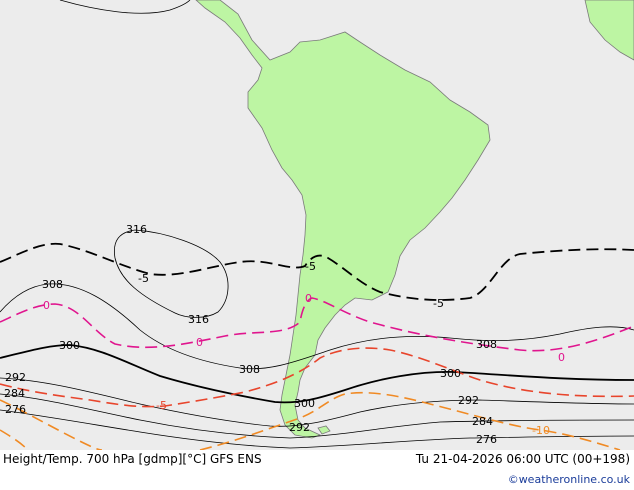 The height and width of the screenshot is (490, 634). What do you see at coordinates (14, 439) in the screenshot?
I see `temp-contour-minus15` at bounding box center [14, 439].